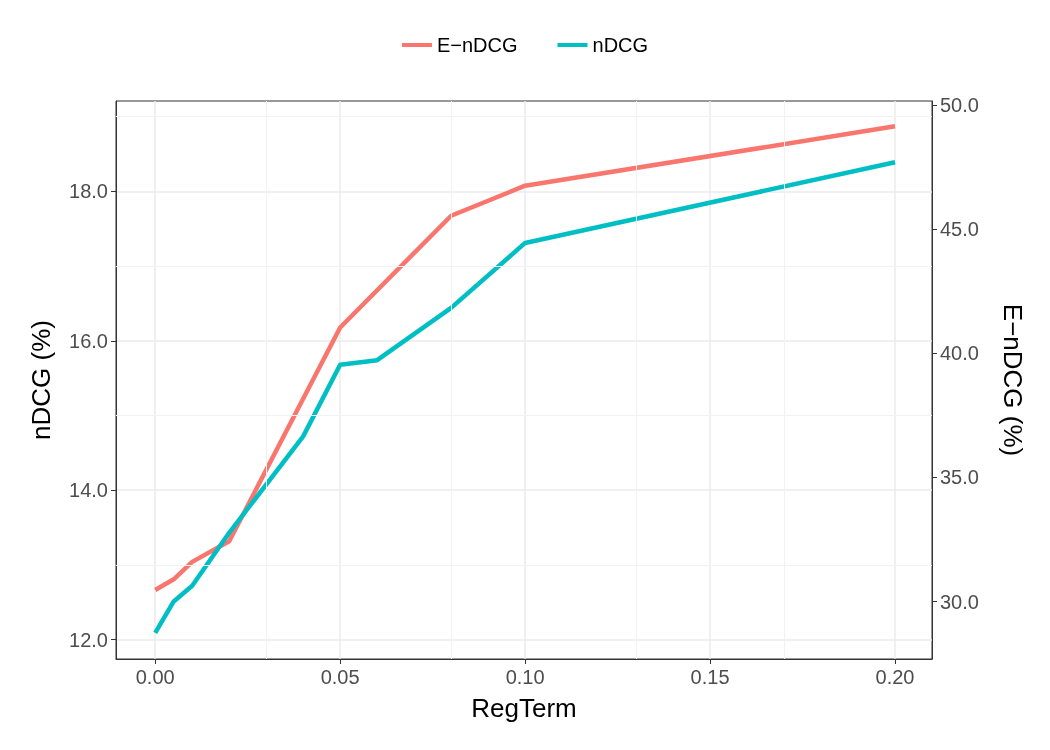  What do you see at coordinates (340, 677) in the screenshot?
I see `x-tick-label: 0.05` at bounding box center [340, 677].